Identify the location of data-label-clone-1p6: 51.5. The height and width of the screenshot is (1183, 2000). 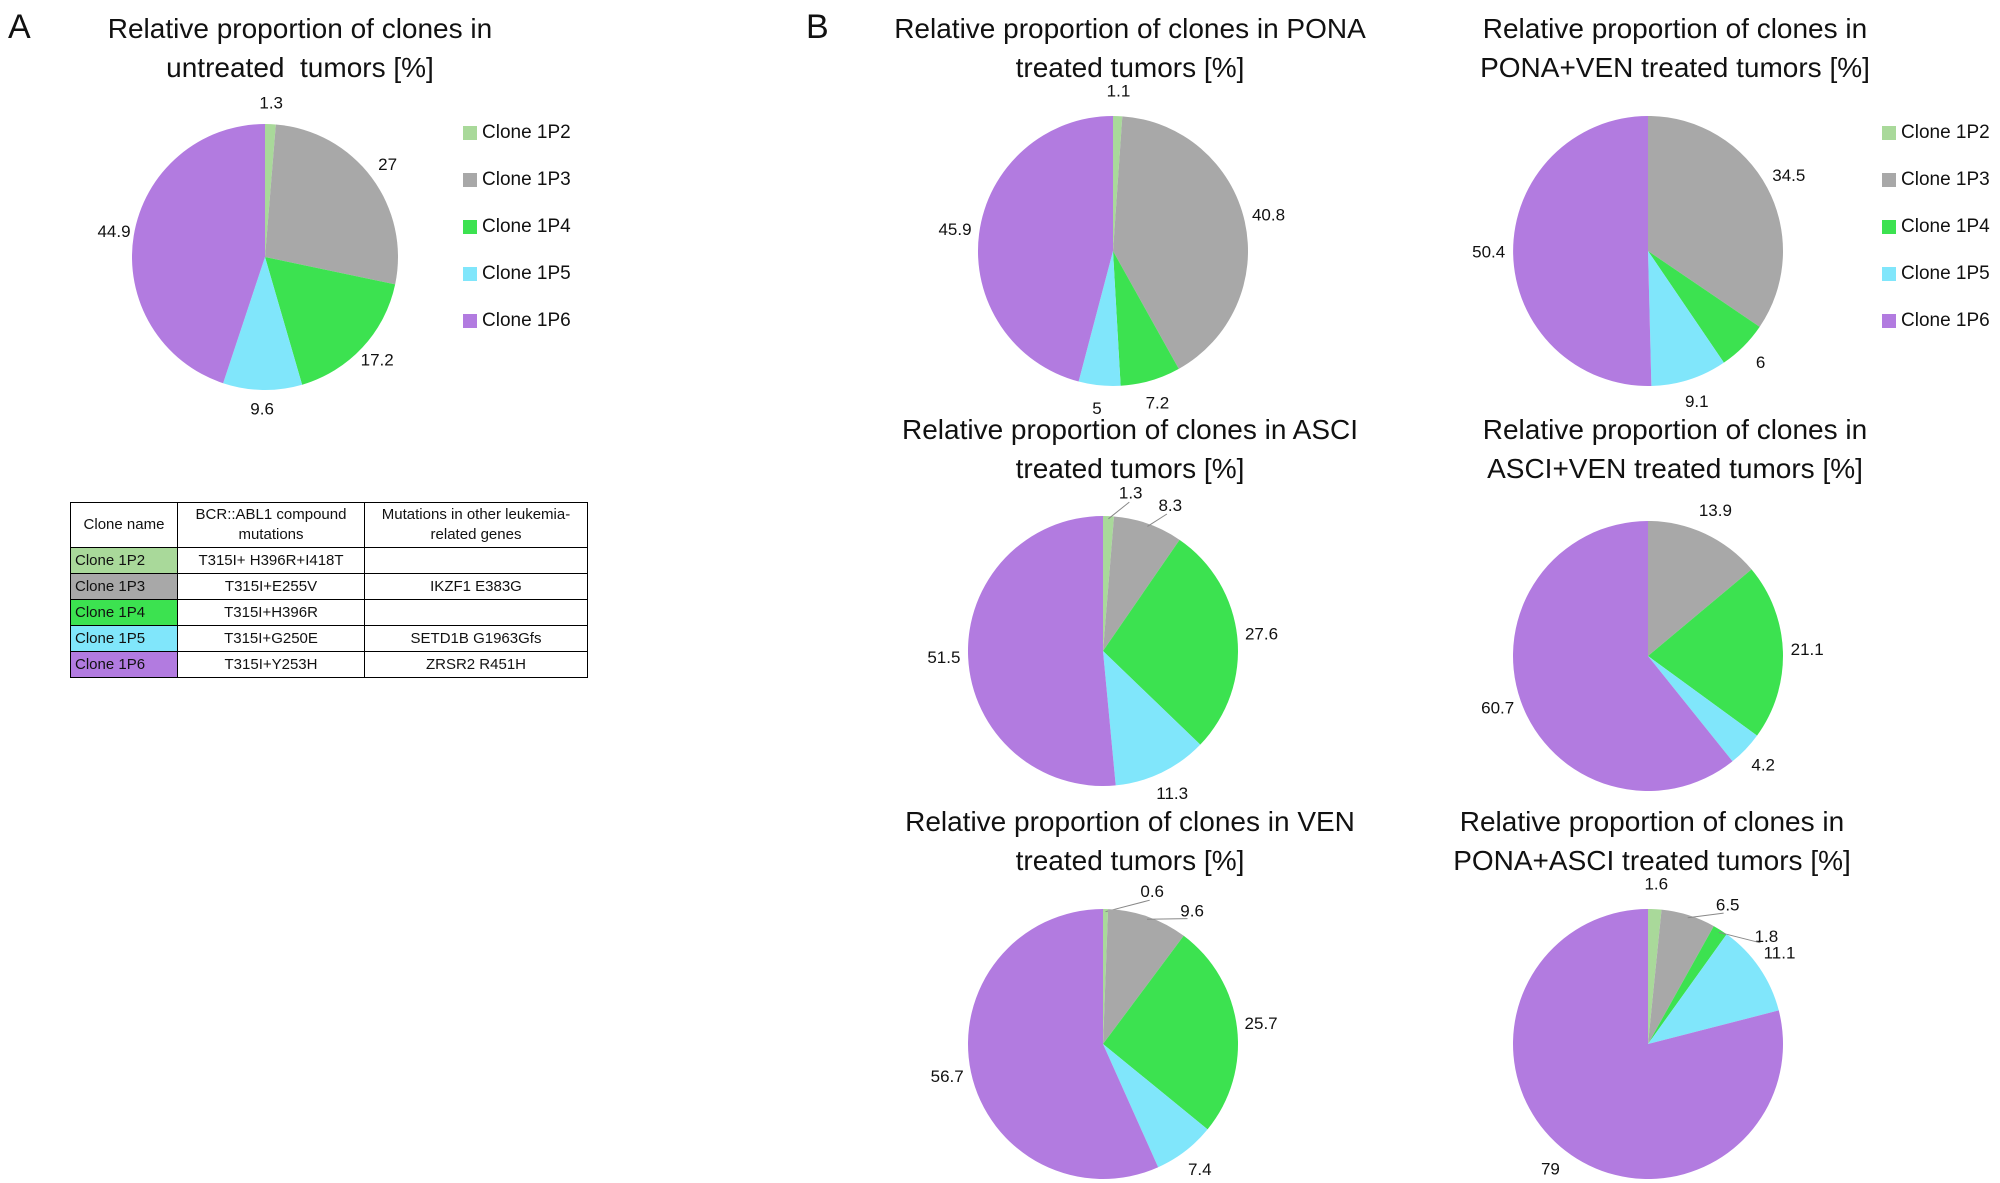
(943, 657).